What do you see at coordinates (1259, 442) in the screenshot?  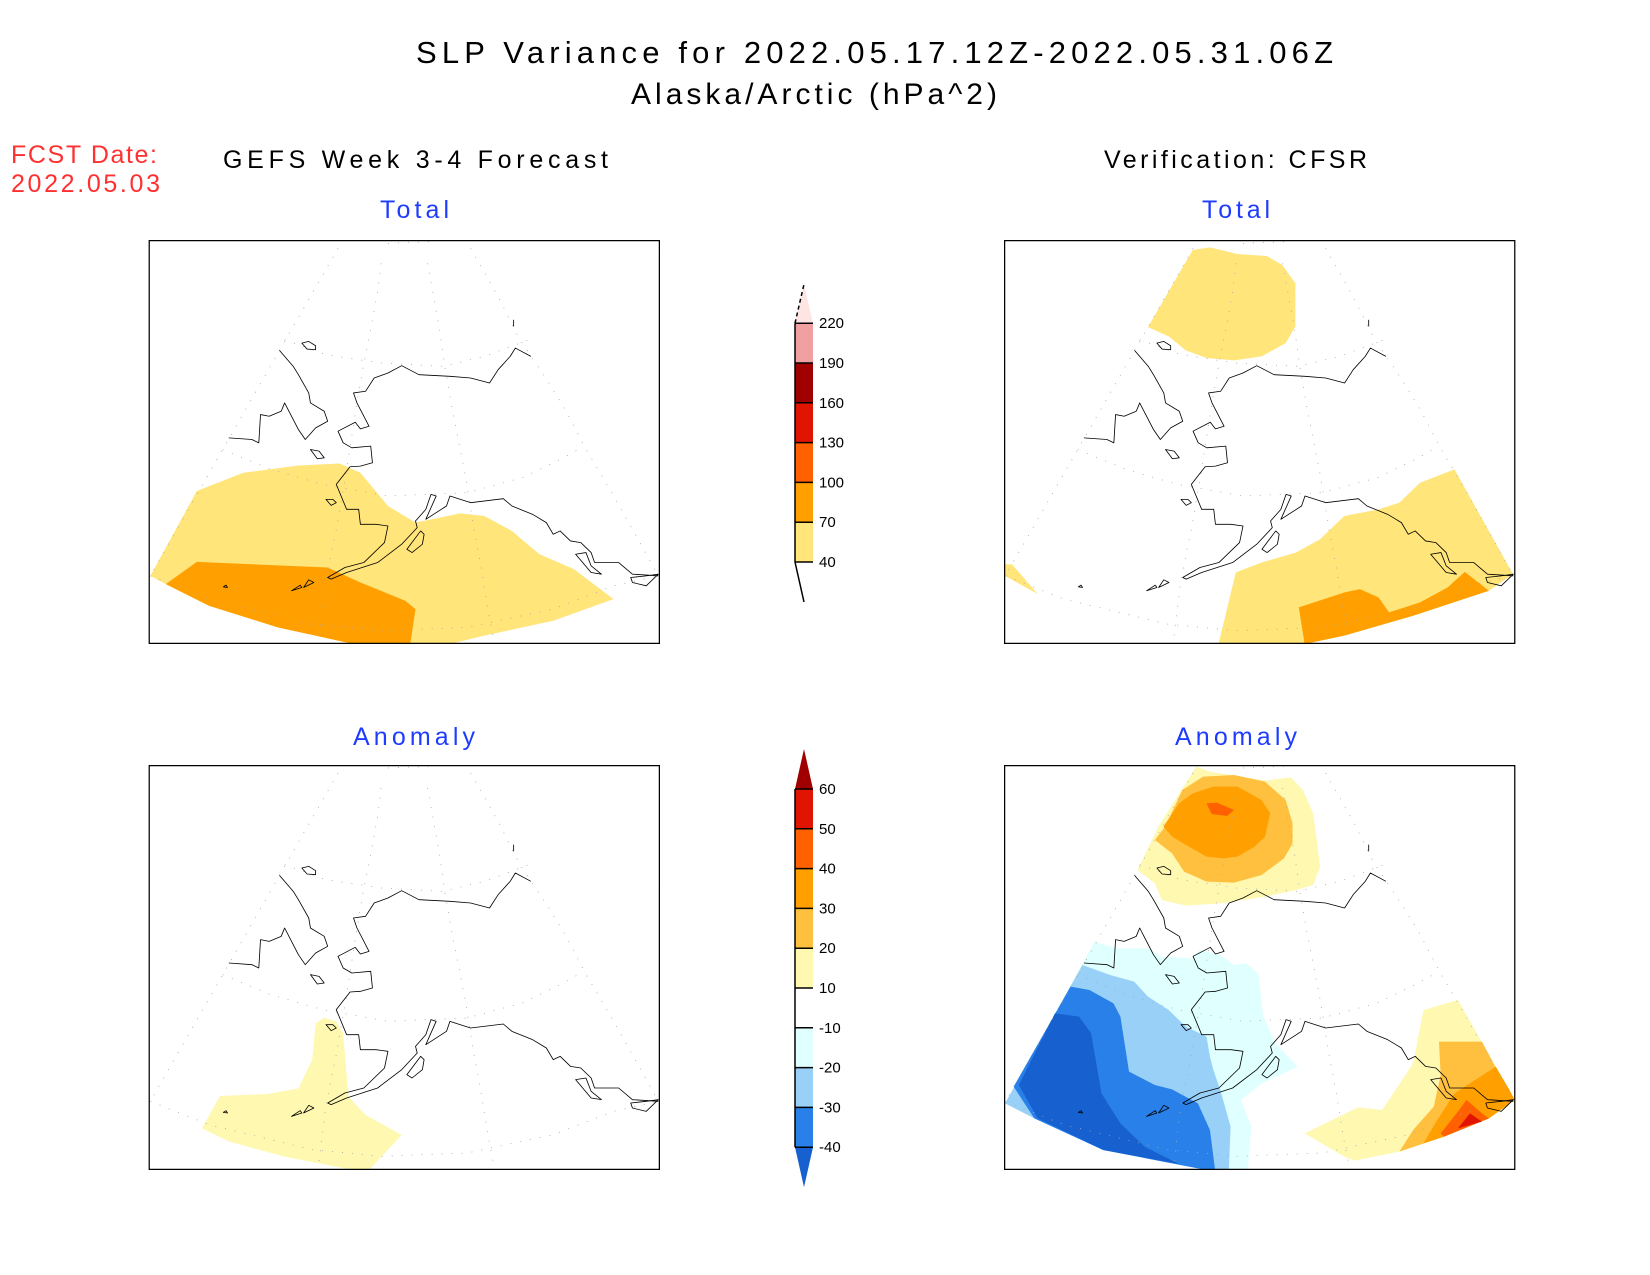 I see `map-verification-total` at bounding box center [1259, 442].